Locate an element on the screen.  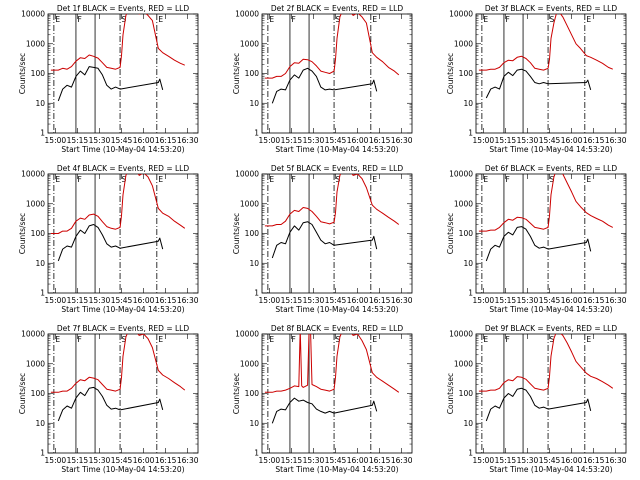
chart-title: Det 1f BLACK = Events, RED = LLD is located at coordinates (123, 8).